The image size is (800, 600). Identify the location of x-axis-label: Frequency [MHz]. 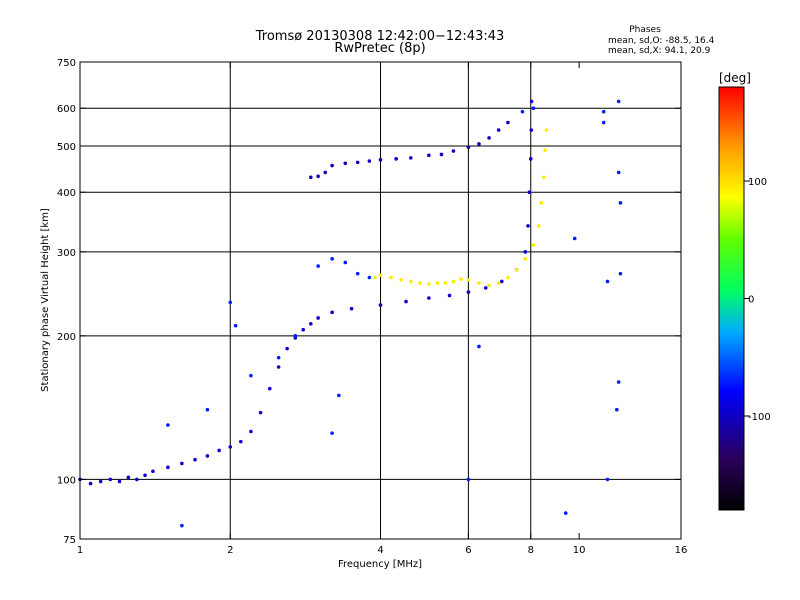
(380, 564).